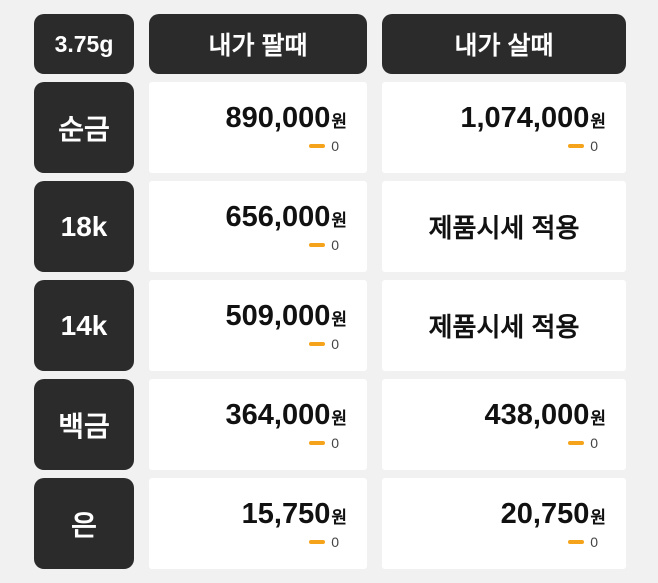 Image resolution: width=658 pixels, height=583 pixels. I want to click on row-label-text: 14k, so click(84, 325).